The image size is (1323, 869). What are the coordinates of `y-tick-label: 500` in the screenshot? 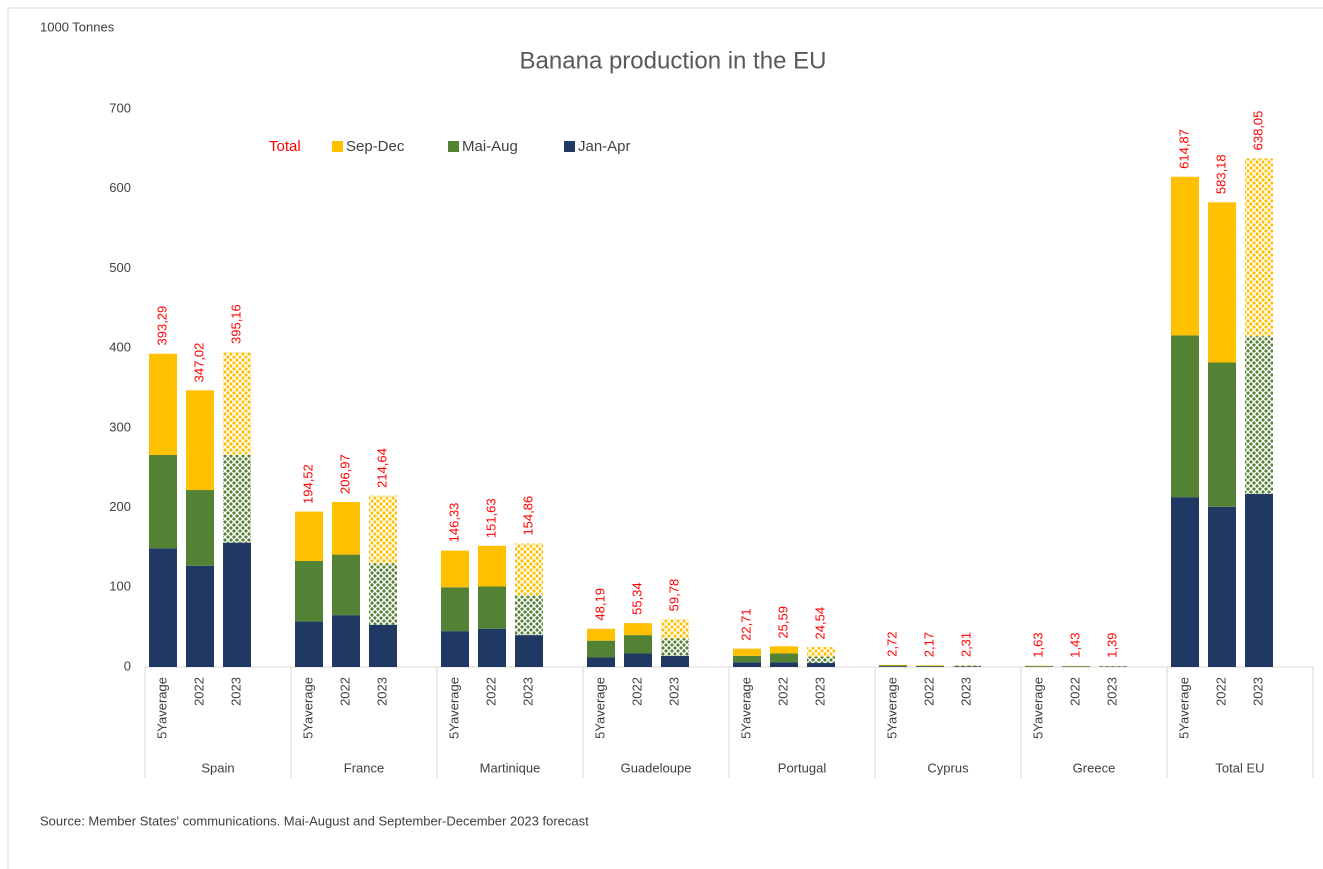 It's located at (120, 267).